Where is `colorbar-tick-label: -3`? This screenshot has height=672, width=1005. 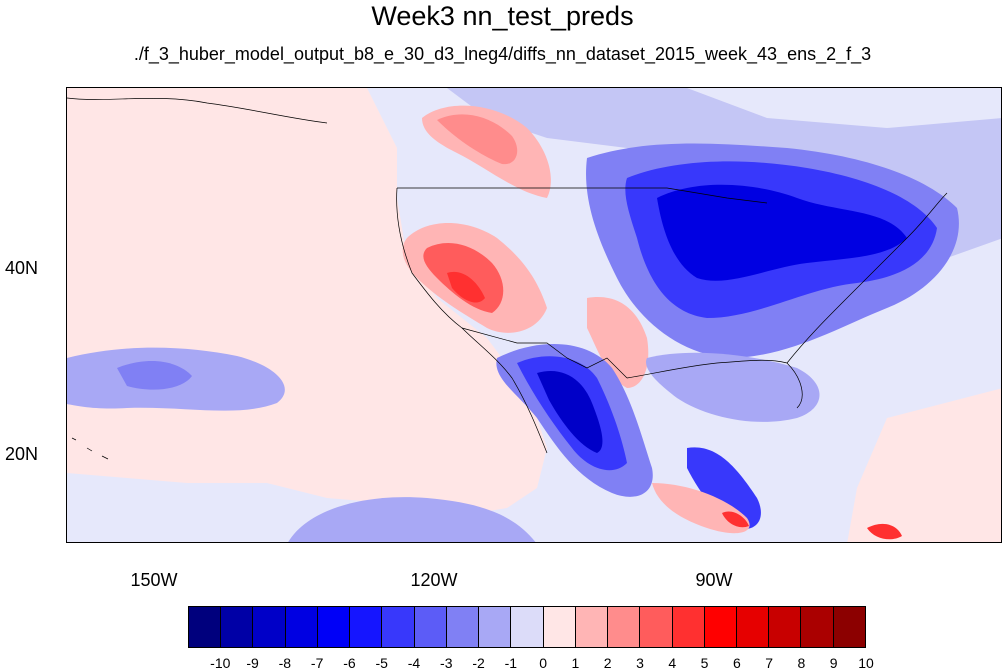 colorbar-tick-label: -3 is located at coordinates (446, 663).